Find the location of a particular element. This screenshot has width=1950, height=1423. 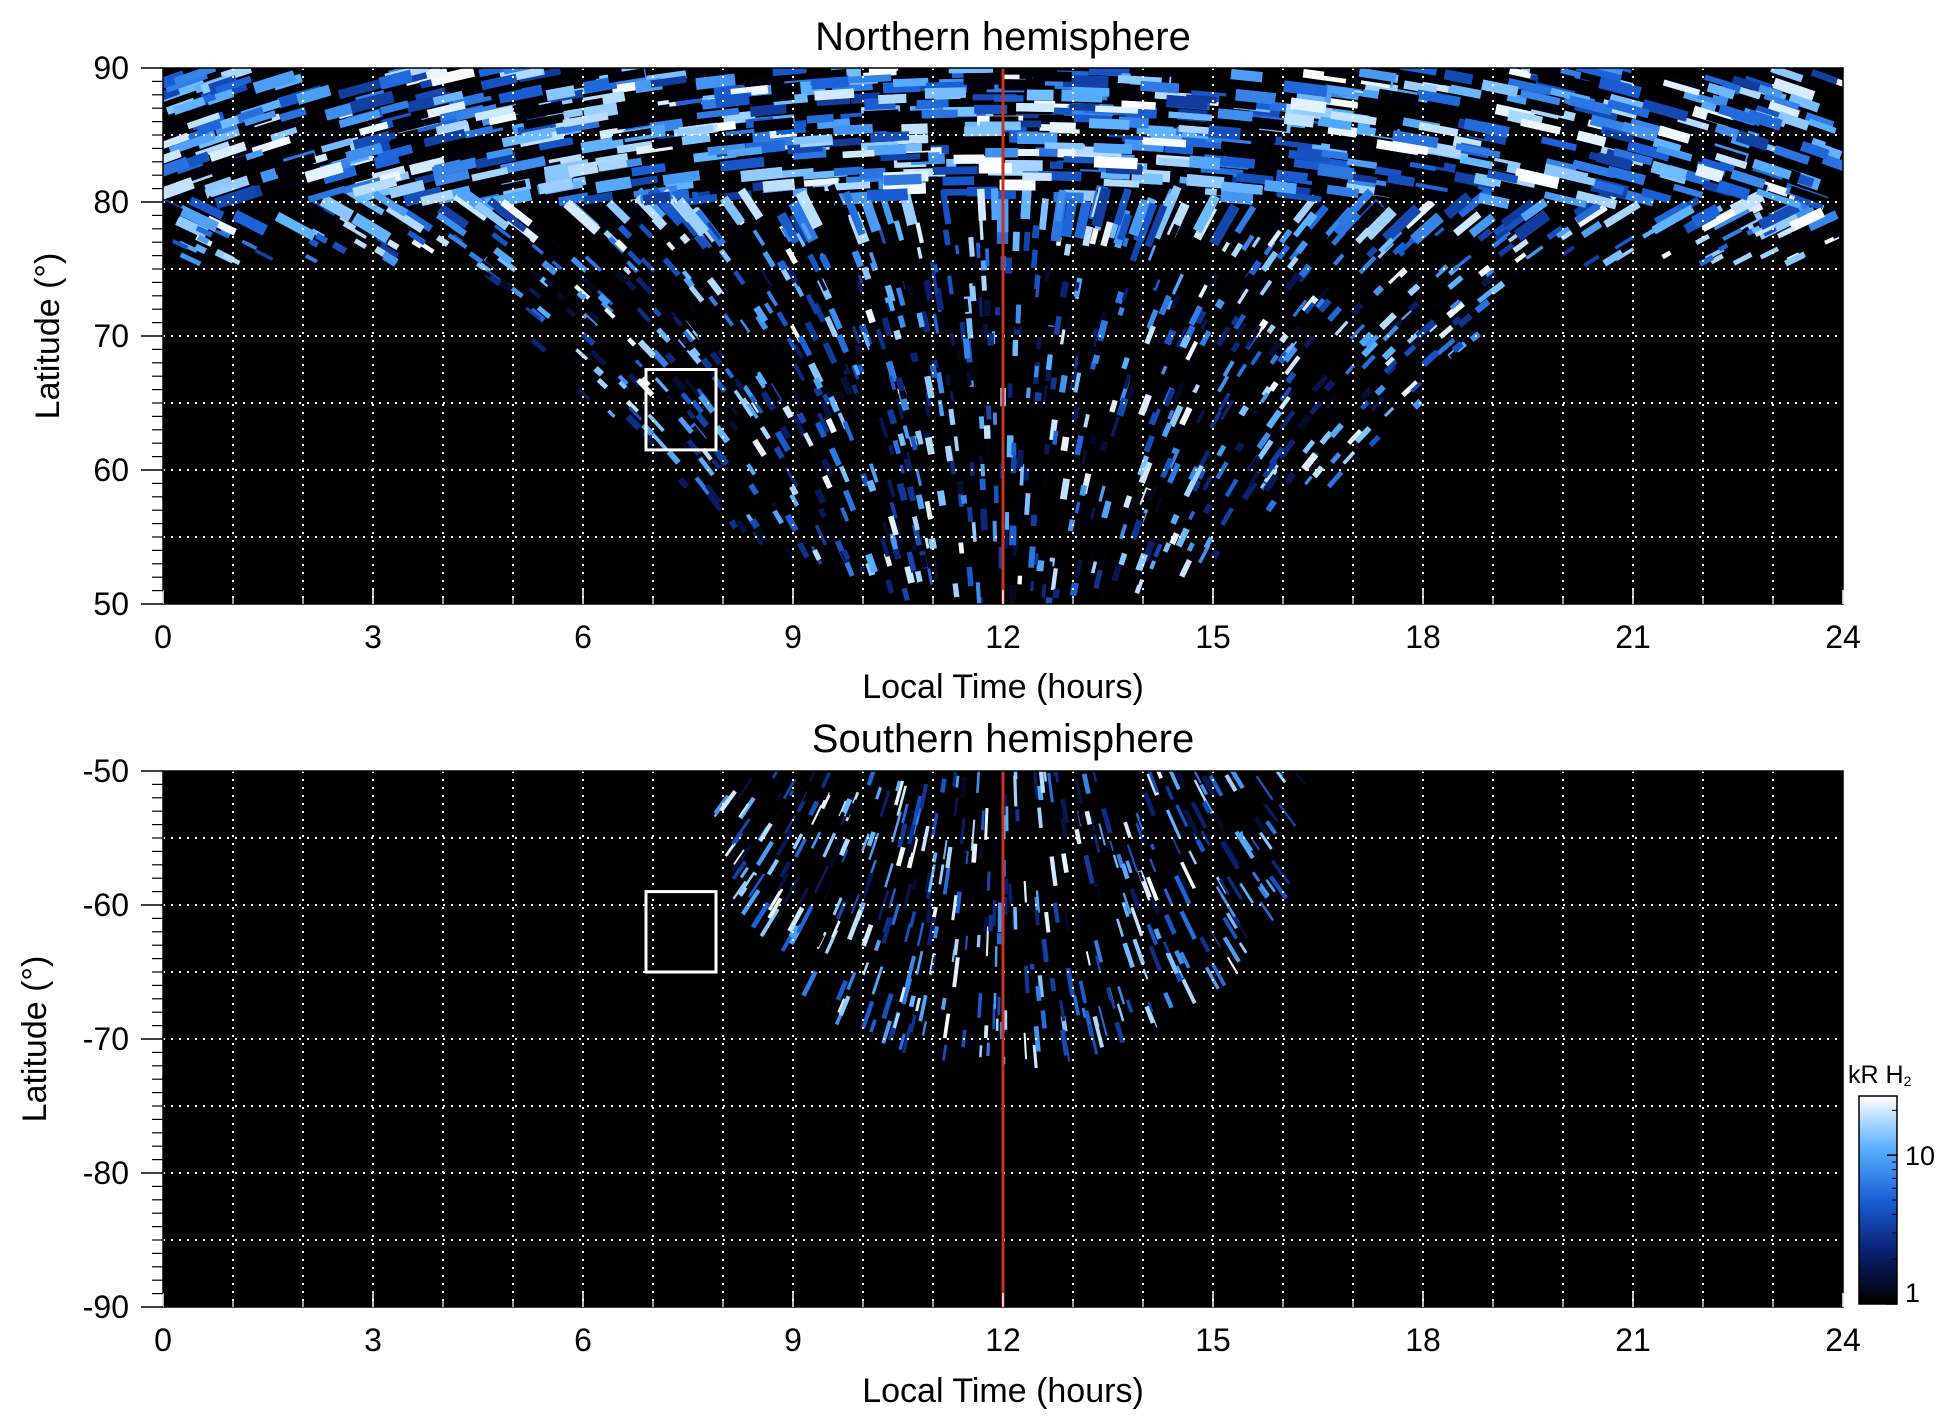

south-x-tick-label: 9 is located at coordinates (793, 1340).